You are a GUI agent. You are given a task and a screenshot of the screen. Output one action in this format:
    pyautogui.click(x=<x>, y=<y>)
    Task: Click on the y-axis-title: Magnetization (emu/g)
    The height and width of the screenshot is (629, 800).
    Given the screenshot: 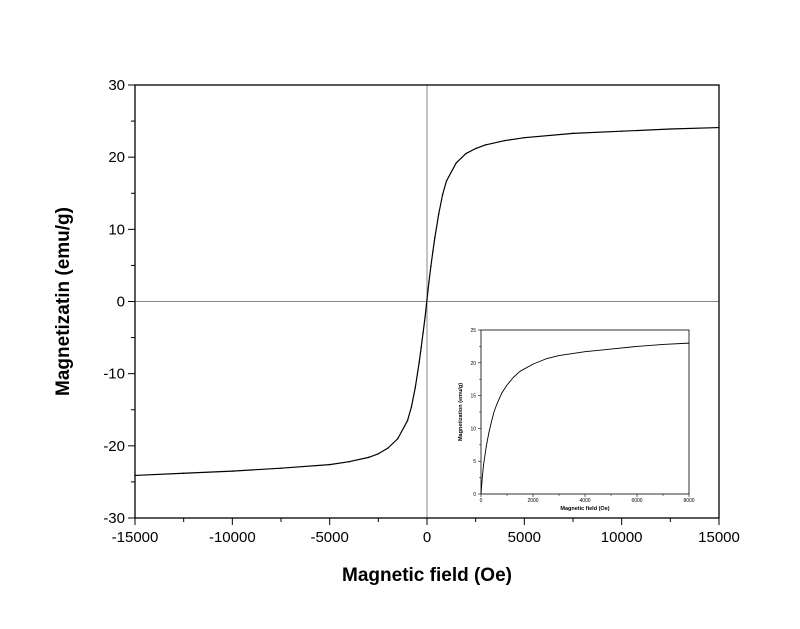 What is the action you would take?
    pyautogui.click(x=461, y=412)
    